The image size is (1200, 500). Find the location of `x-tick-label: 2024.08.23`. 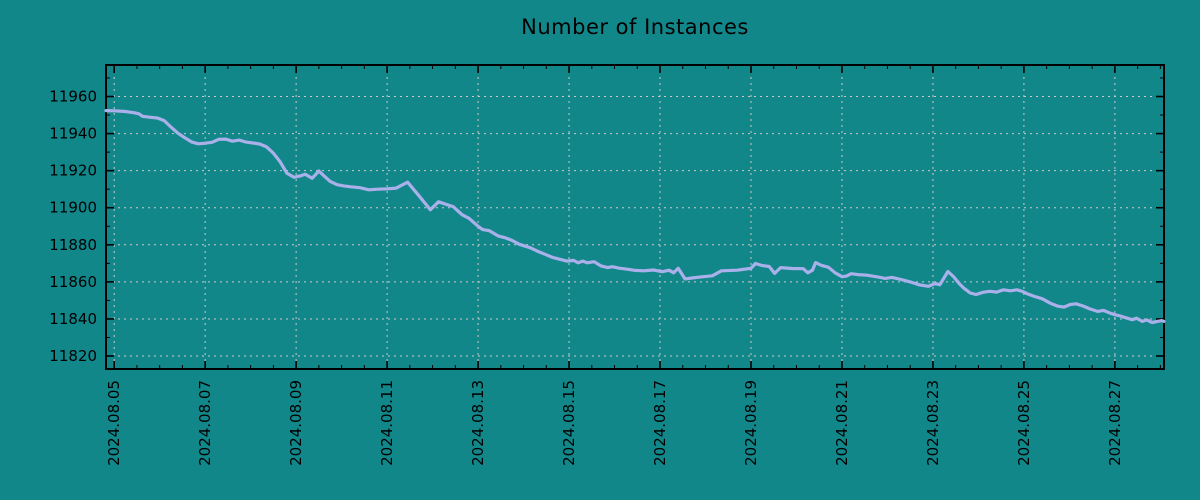

x-tick-label: 2024.08.23 is located at coordinates (933, 423).